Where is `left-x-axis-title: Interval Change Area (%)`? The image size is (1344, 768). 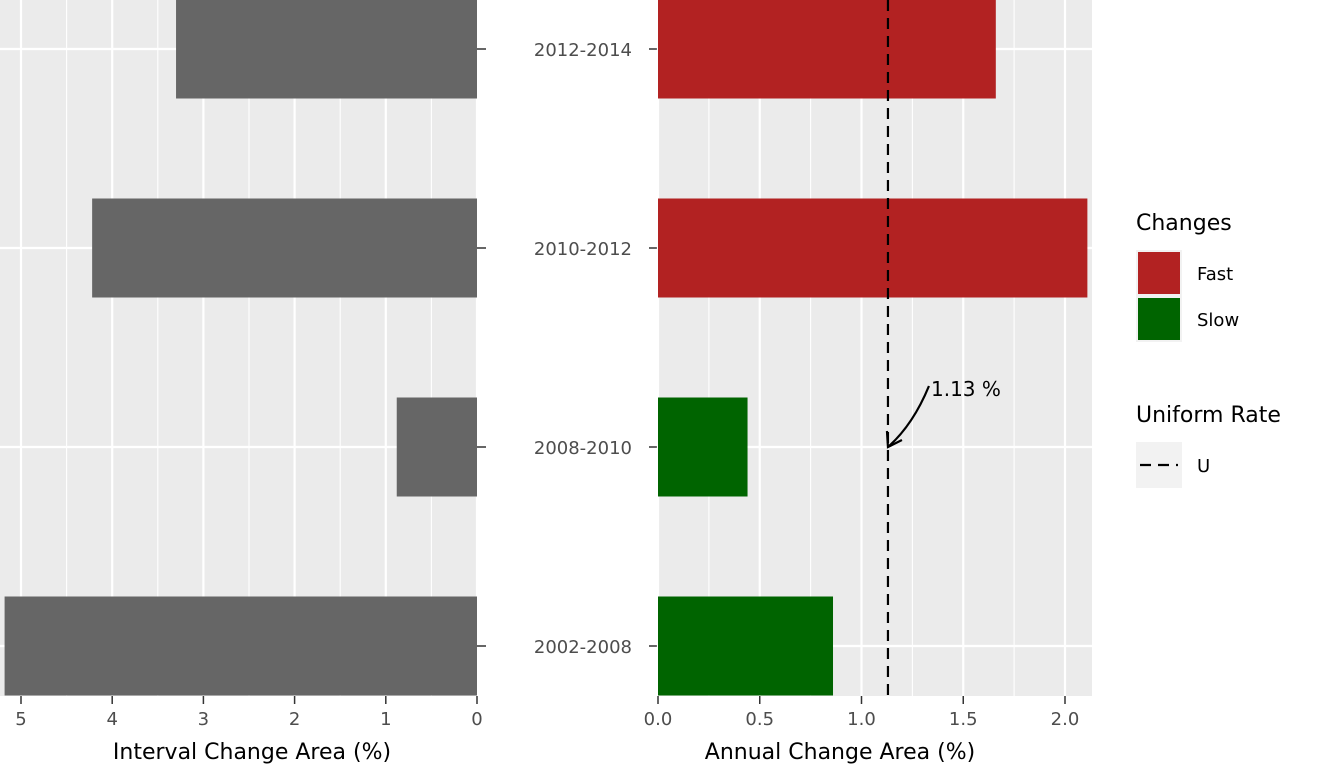 left-x-axis-title: Interval Change Area (%) is located at coordinates (252, 752).